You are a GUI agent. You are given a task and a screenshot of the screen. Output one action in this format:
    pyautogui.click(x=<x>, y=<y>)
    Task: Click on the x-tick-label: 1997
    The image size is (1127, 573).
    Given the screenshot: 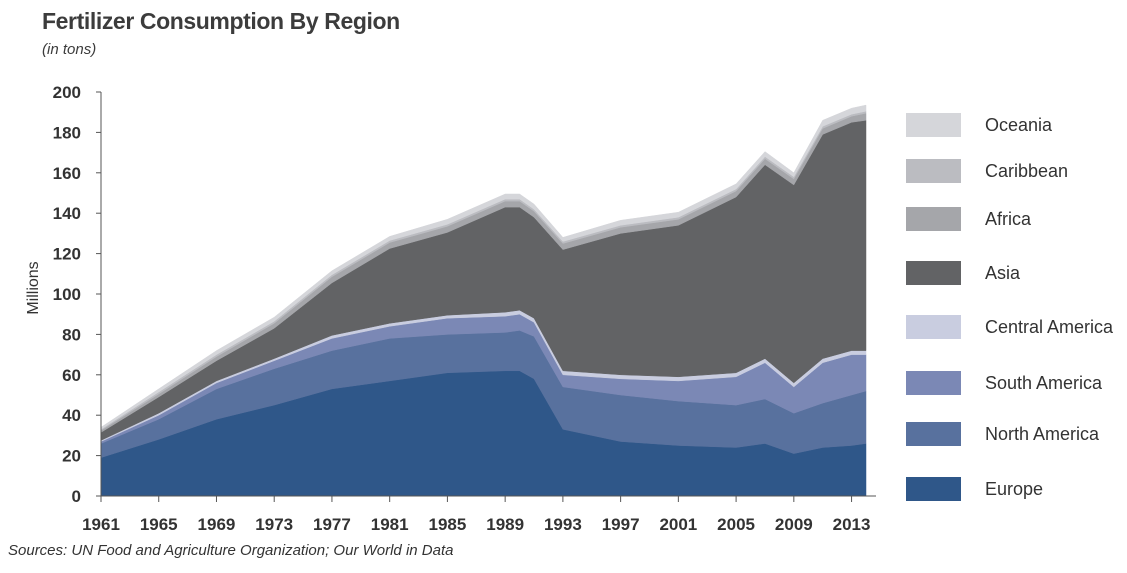 What is the action you would take?
    pyautogui.click(x=621, y=524)
    